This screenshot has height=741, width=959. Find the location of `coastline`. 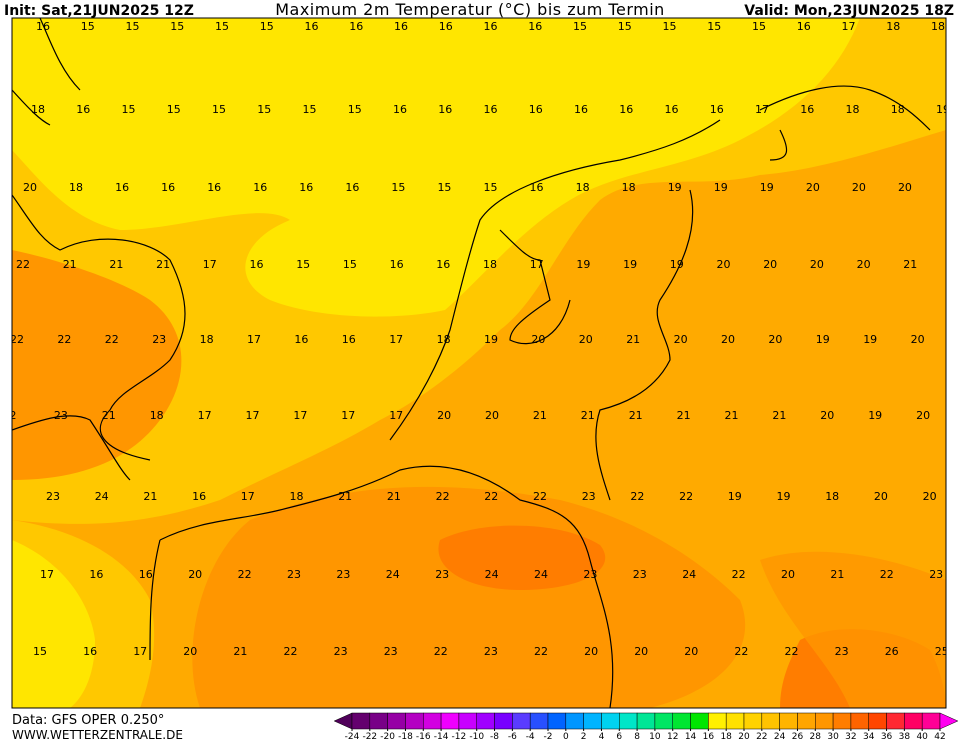

coastline is located at coordinates (845, 123).